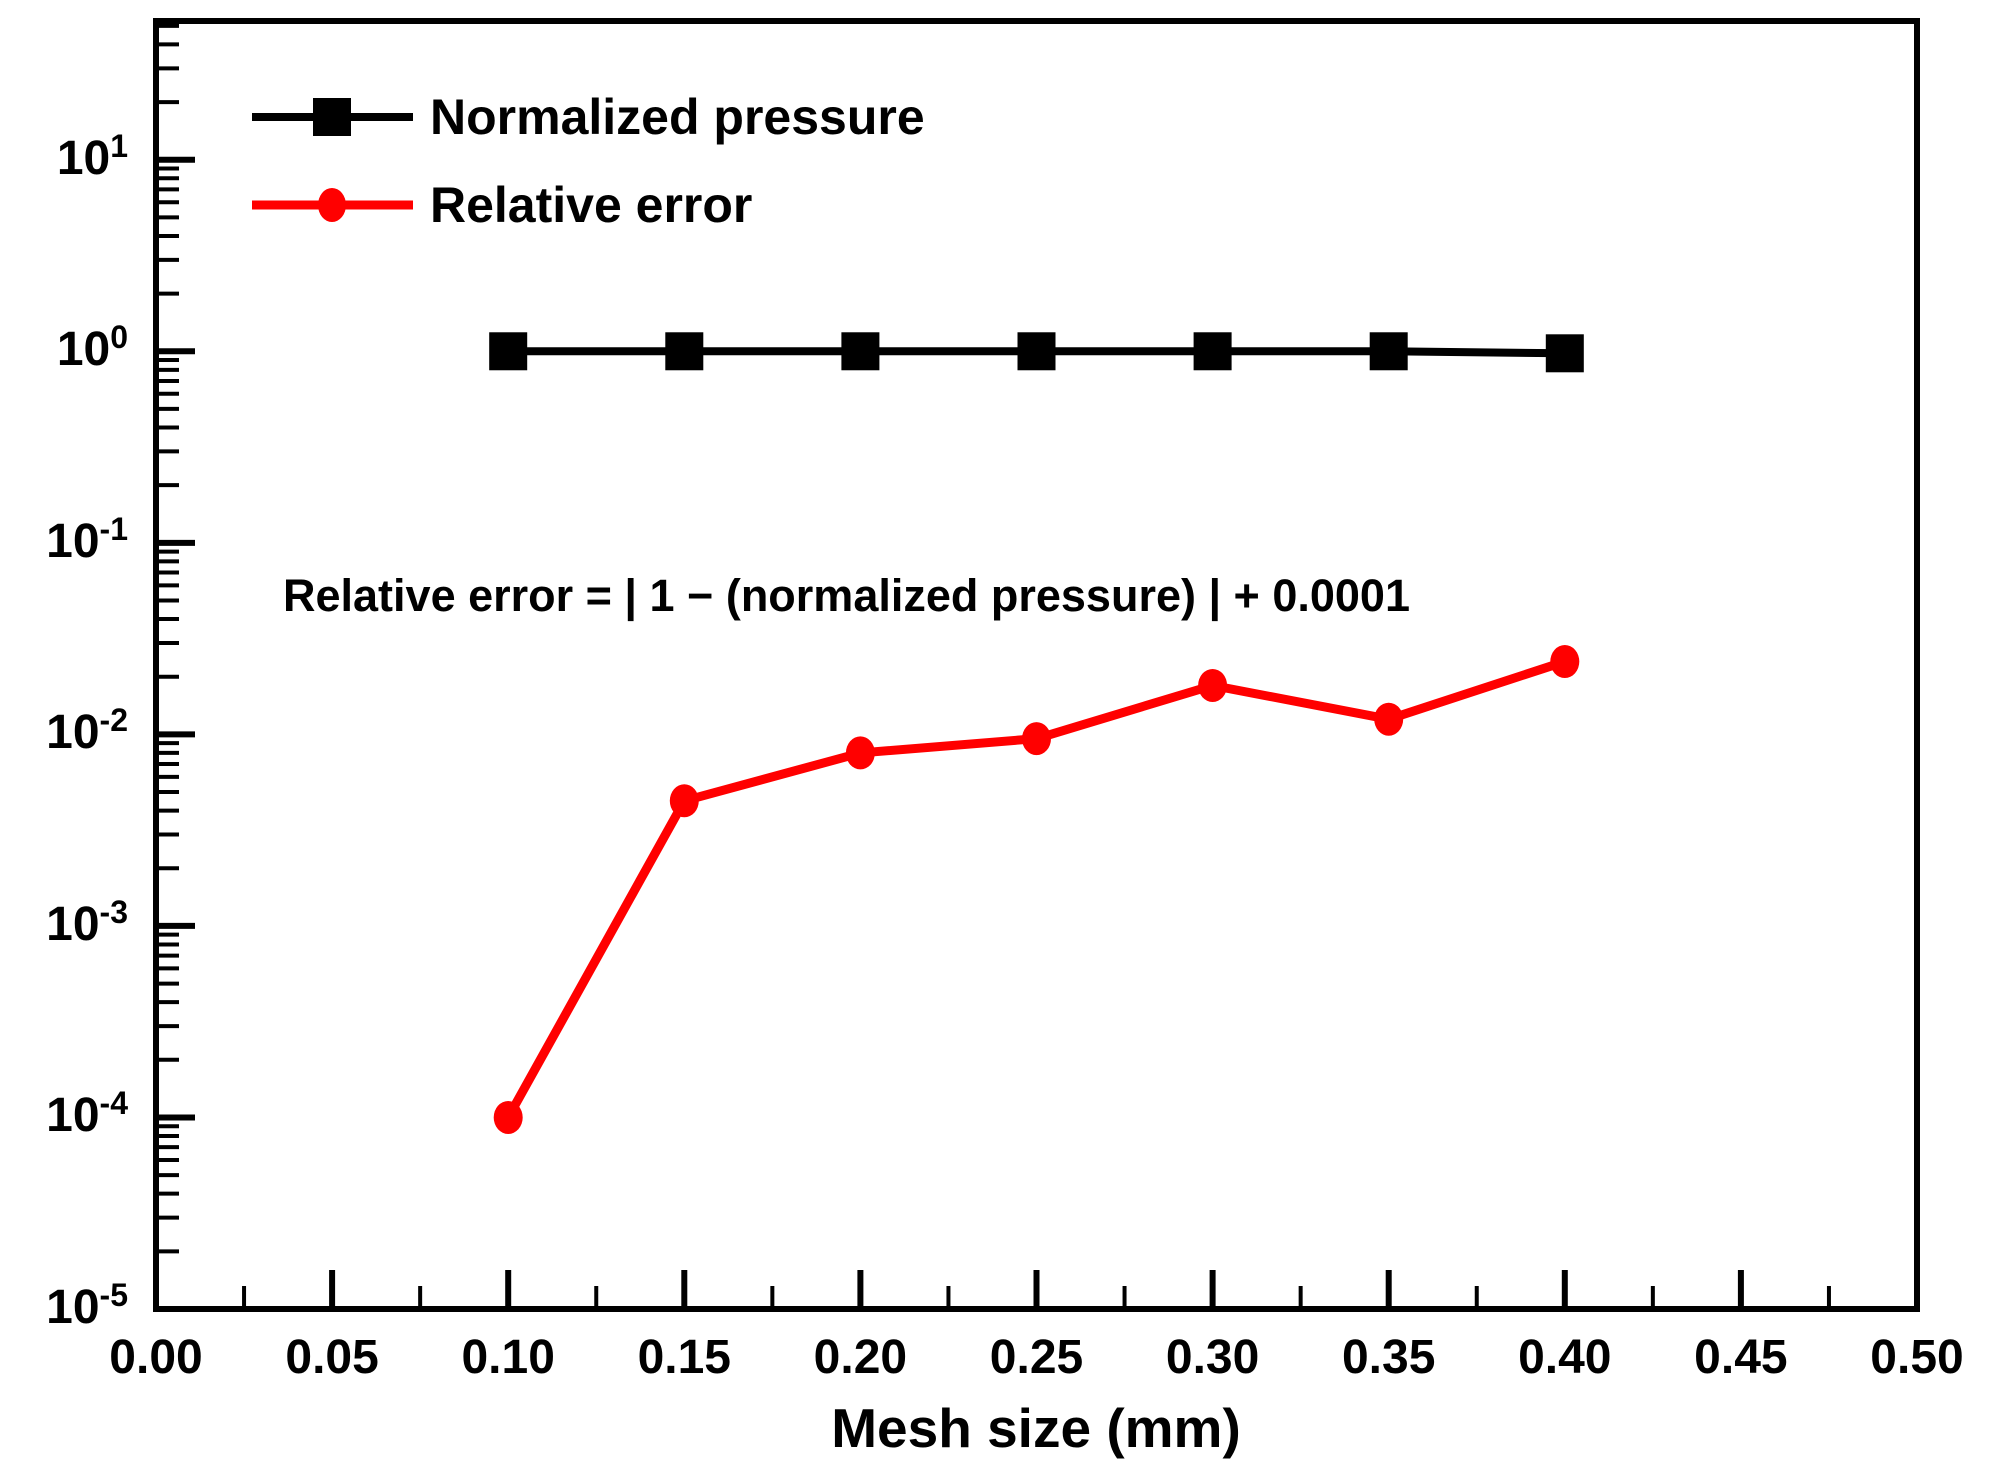 The image size is (1998, 1475). What do you see at coordinates (677, 117) in the screenshot?
I see `legend-label-normalized-pressure: Normalized pressure` at bounding box center [677, 117].